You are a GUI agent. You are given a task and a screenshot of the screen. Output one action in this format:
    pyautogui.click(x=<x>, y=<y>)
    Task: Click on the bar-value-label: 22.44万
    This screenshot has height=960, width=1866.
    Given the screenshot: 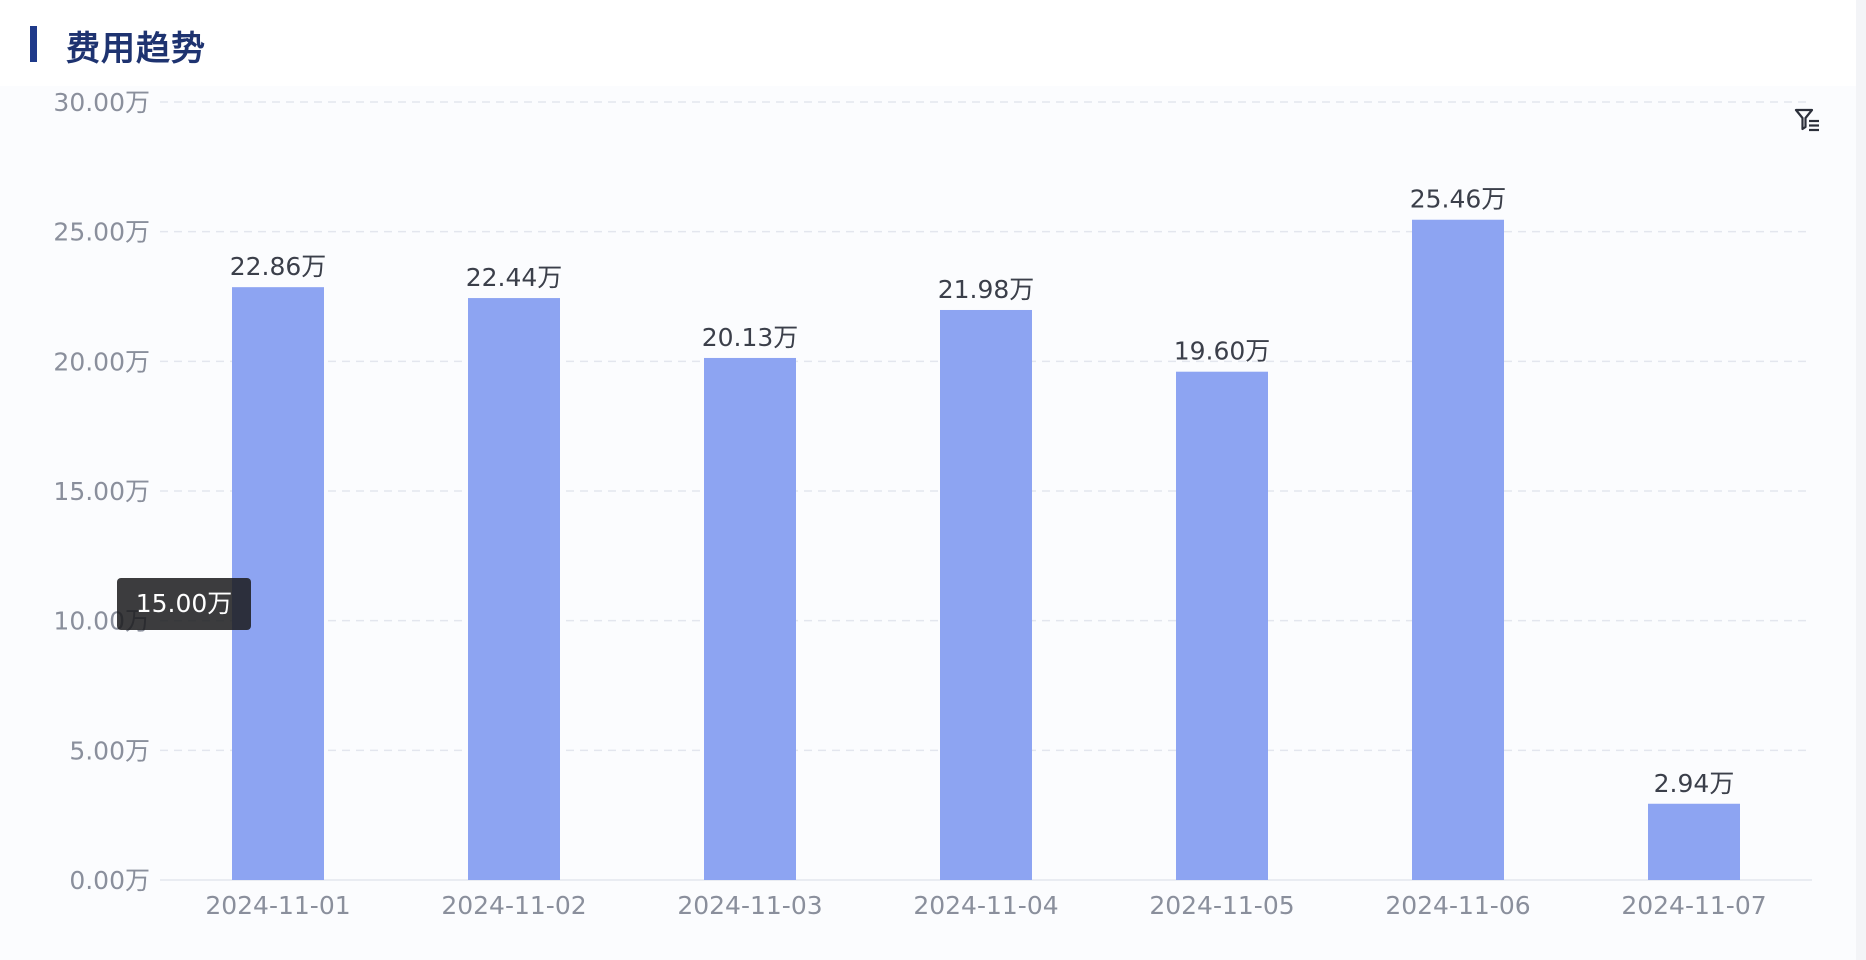 What is the action you would take?
    pyautogui.click(x=514, y=277)
    